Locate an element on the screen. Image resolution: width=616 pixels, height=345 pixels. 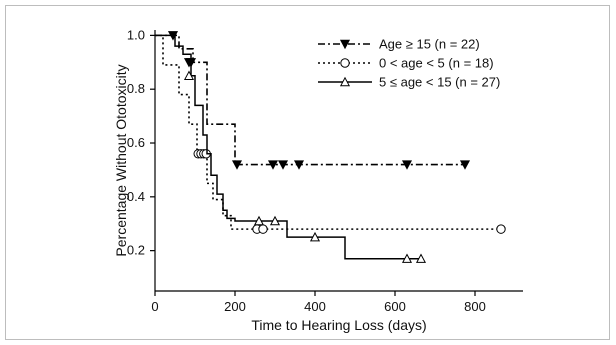
legend-label: Age ≥ 15 (n = 22) is located at coordinates (429, 44).